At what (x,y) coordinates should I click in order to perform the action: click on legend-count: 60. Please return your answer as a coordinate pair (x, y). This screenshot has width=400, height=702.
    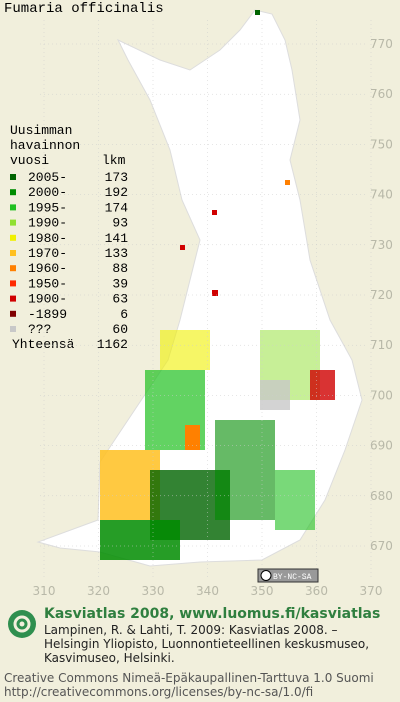
    Looking at the image, I should click on (120, 329).